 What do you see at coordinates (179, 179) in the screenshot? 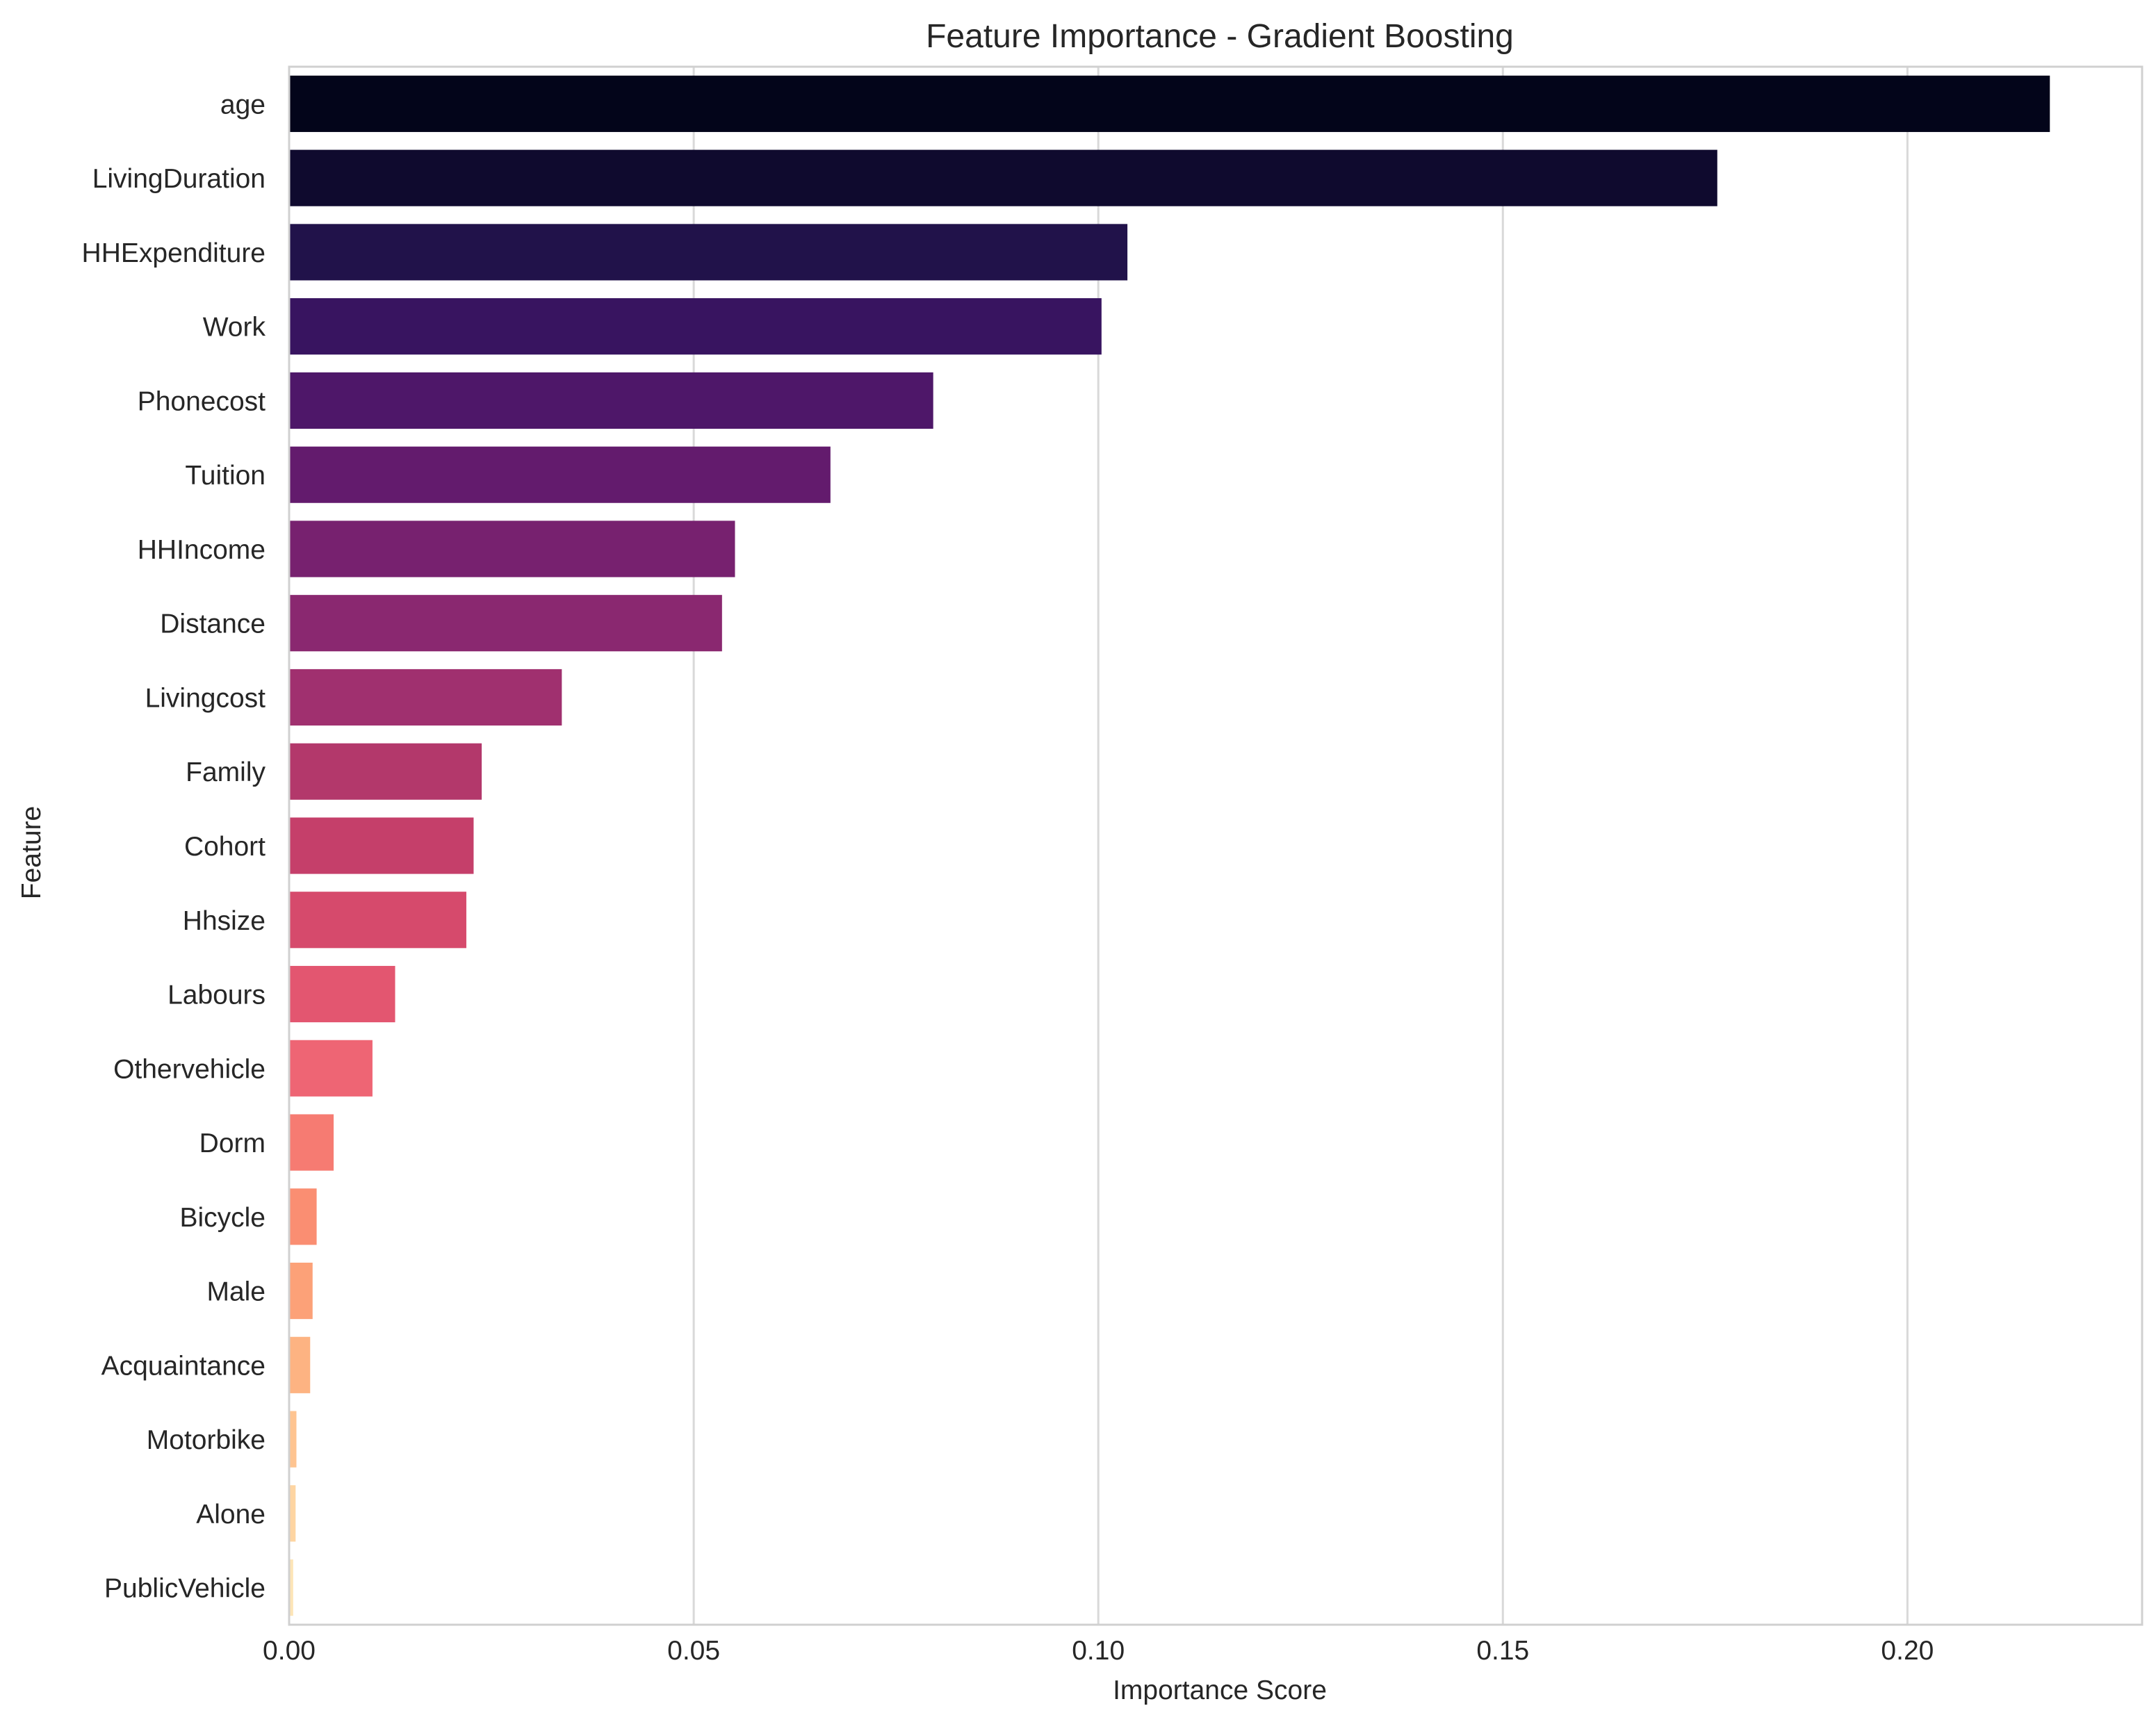
I see `y-tick-label: LivingDuration` at bounding box center [179, 179].